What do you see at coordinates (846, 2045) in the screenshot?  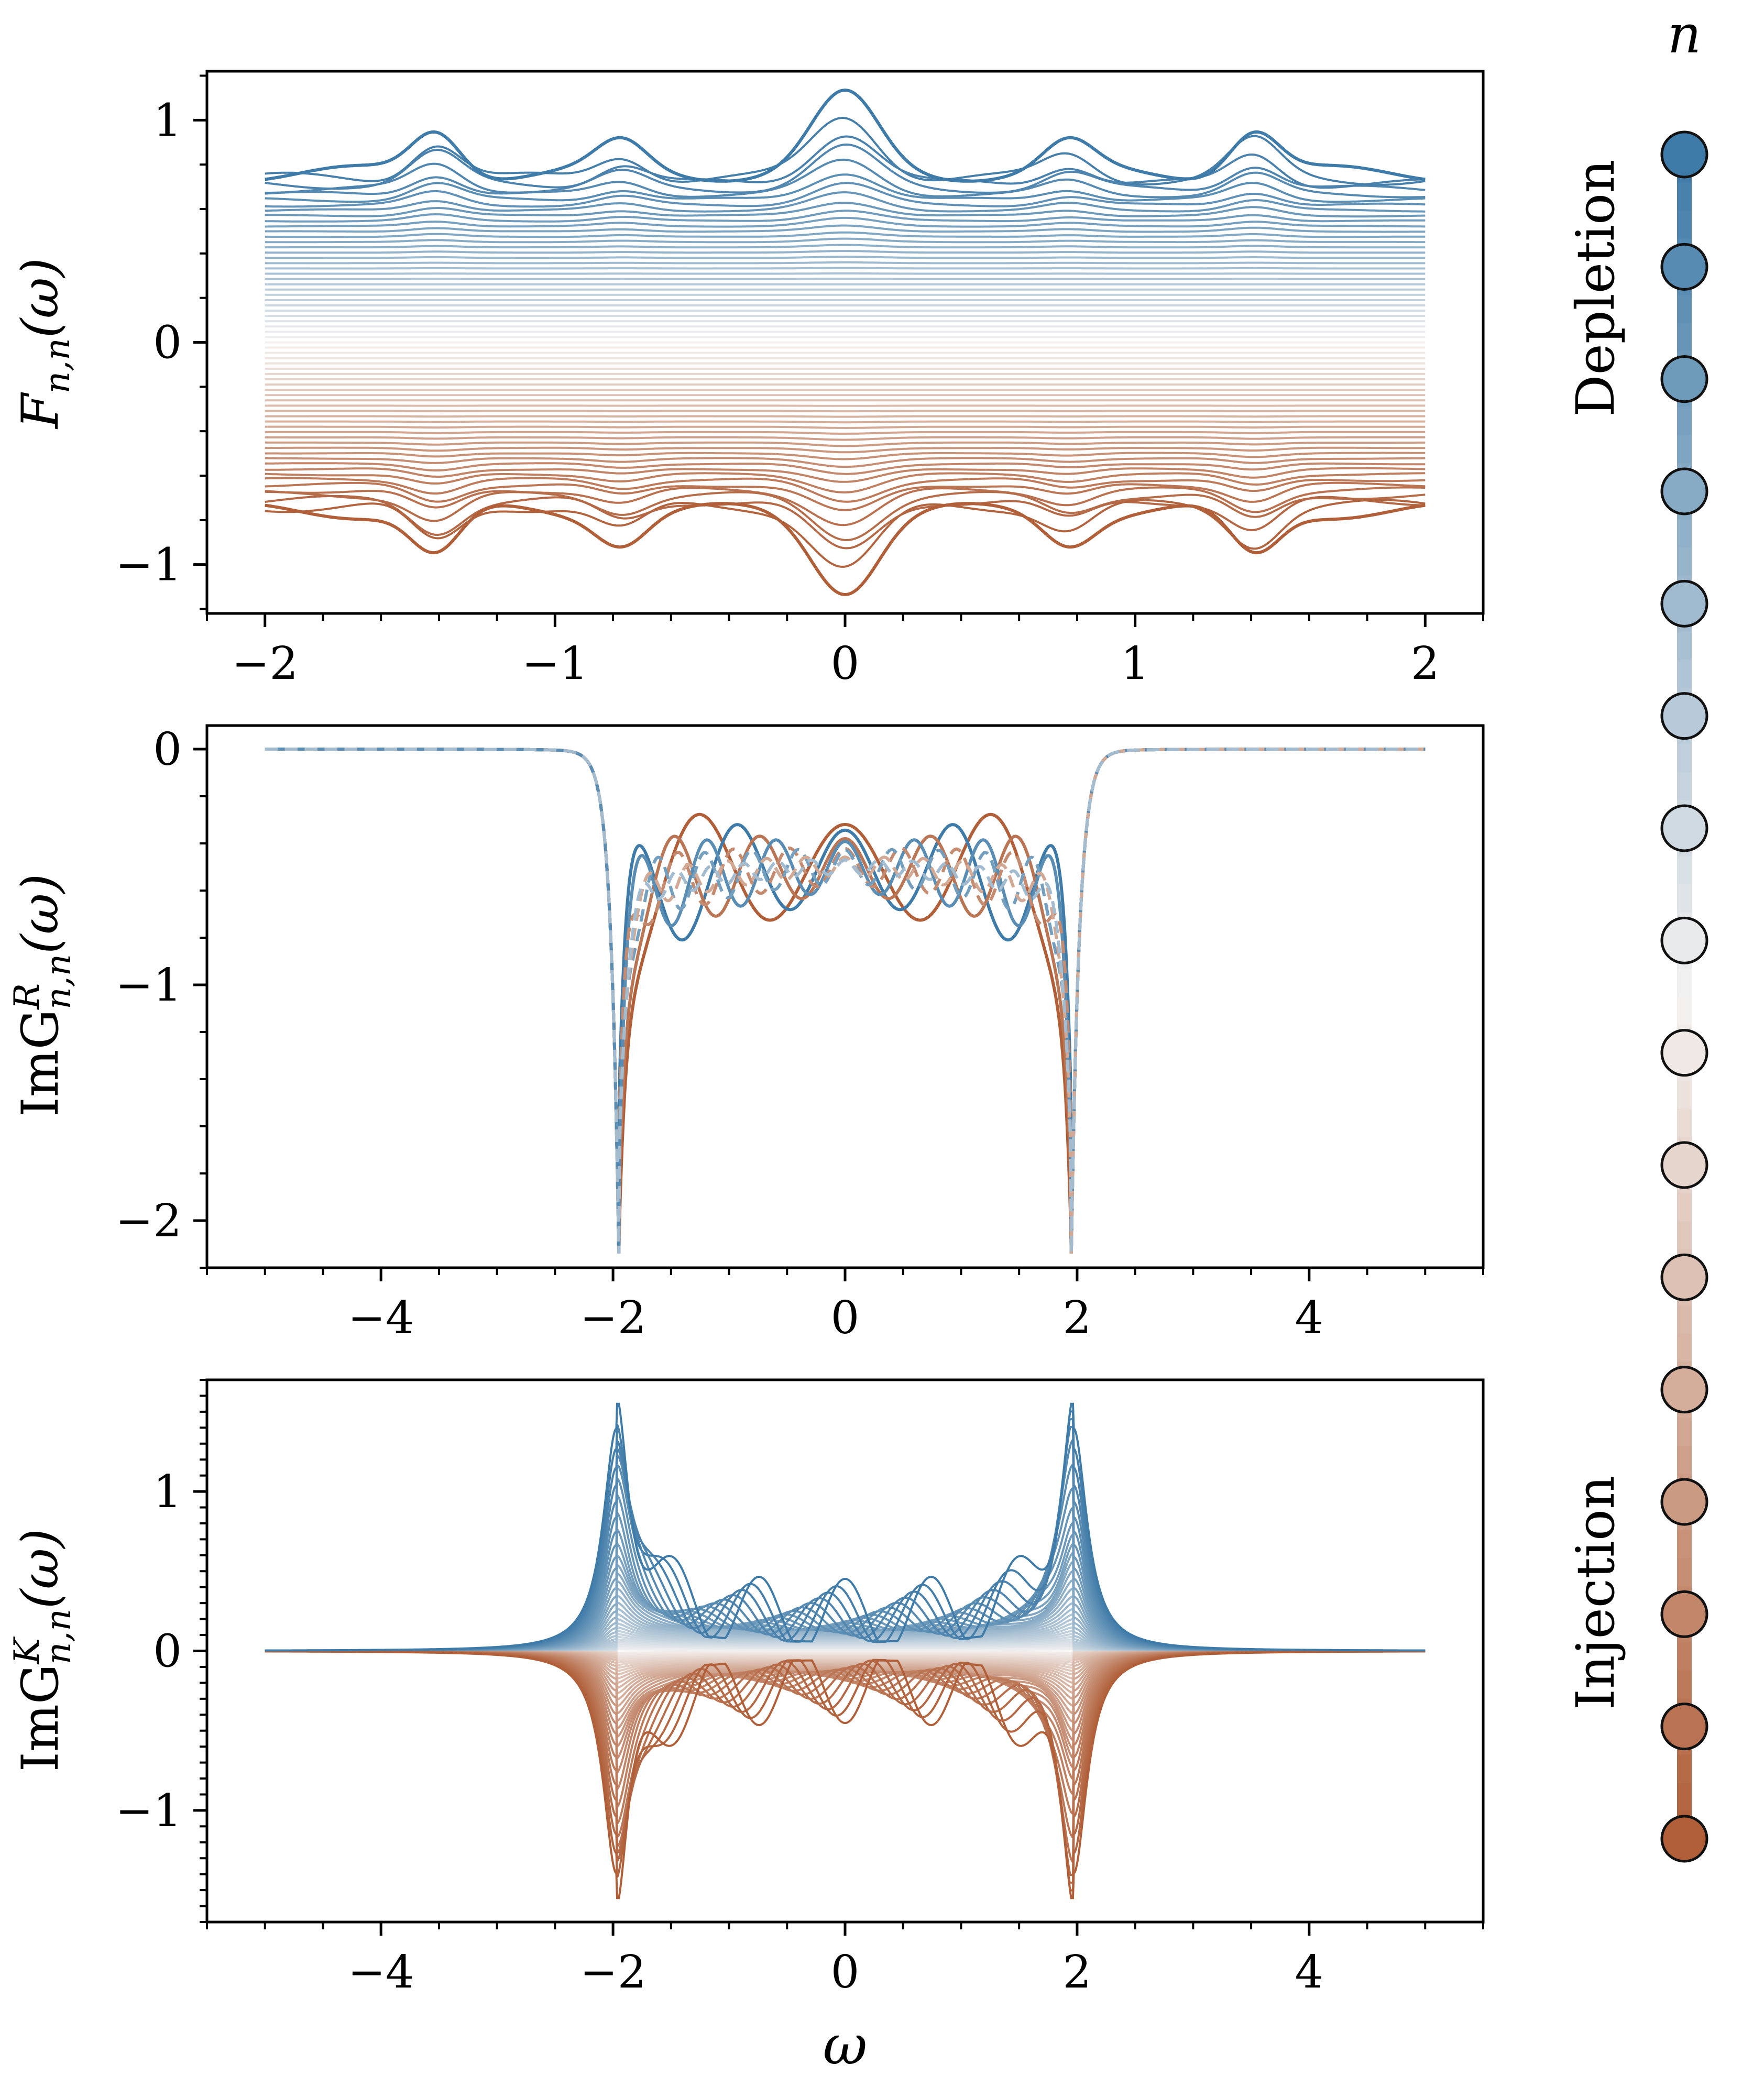 I see `x-axis-label: ω` at bounding box center [846, 2045].